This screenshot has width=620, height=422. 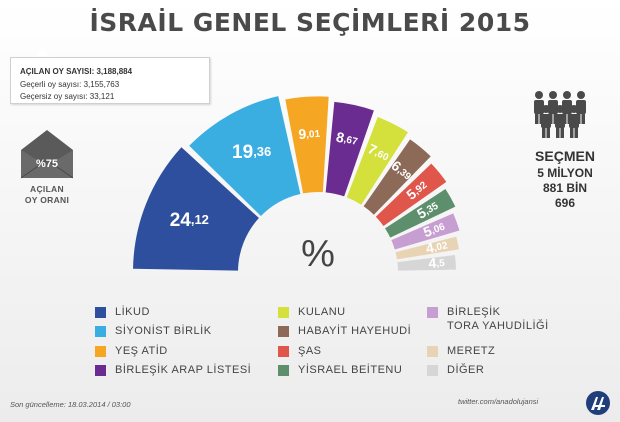 What do you see at coordinates (310, 22) in the screenshot?
I see `page-title: İSRAİL GENEL SEÇİMLERİ 2015` at bounding box center [310, 22].